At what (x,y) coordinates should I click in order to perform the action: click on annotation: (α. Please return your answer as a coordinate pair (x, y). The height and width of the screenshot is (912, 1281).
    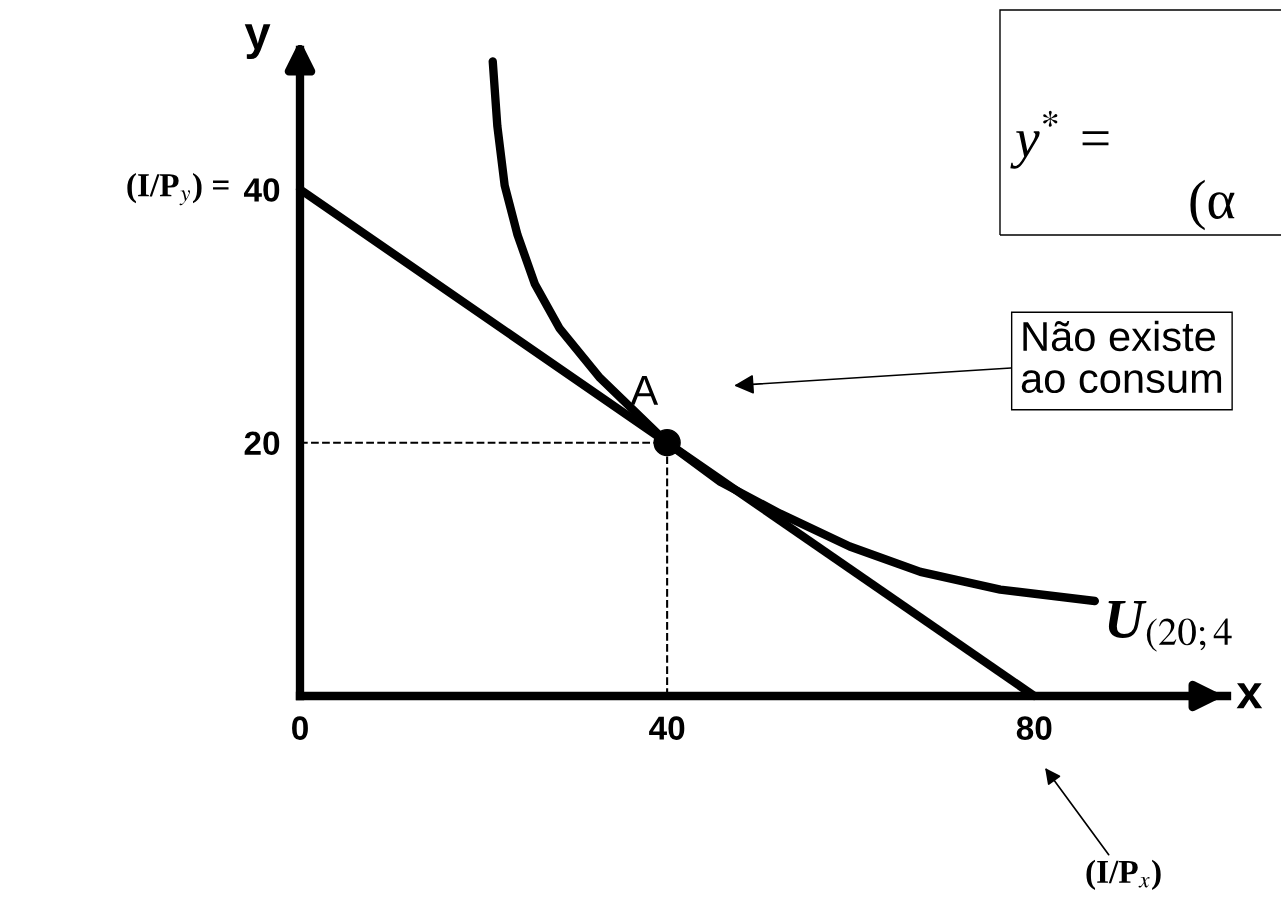
    Looking at the image, I should click on (1212, 205).